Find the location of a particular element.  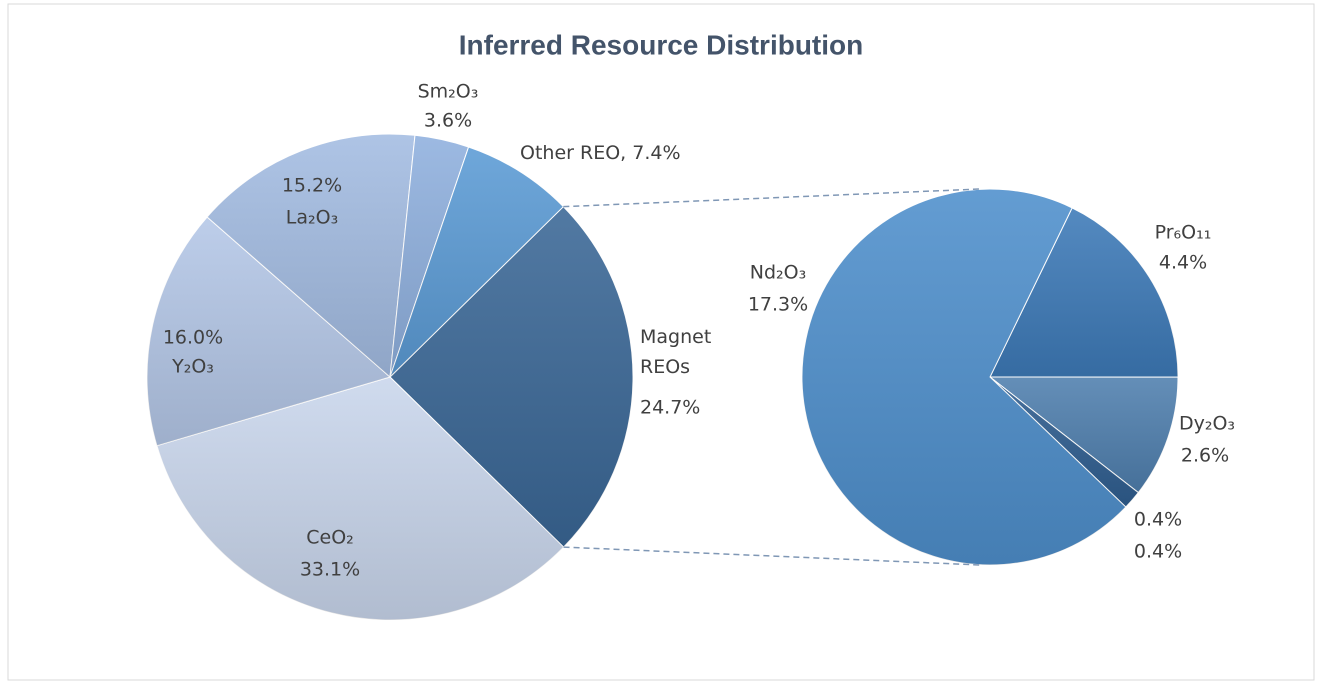

value-label: 16.0% is located at coordinates (193, 338).